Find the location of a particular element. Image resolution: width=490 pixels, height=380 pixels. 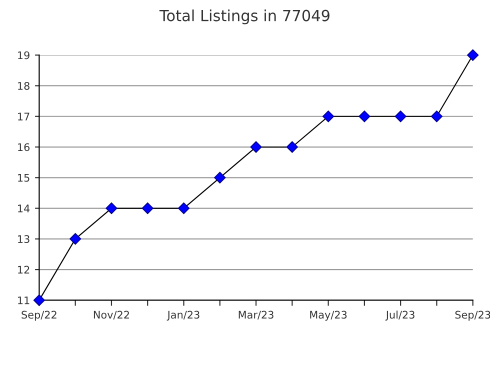

y-tick-label: 18 is located at coordinates (24, 86).